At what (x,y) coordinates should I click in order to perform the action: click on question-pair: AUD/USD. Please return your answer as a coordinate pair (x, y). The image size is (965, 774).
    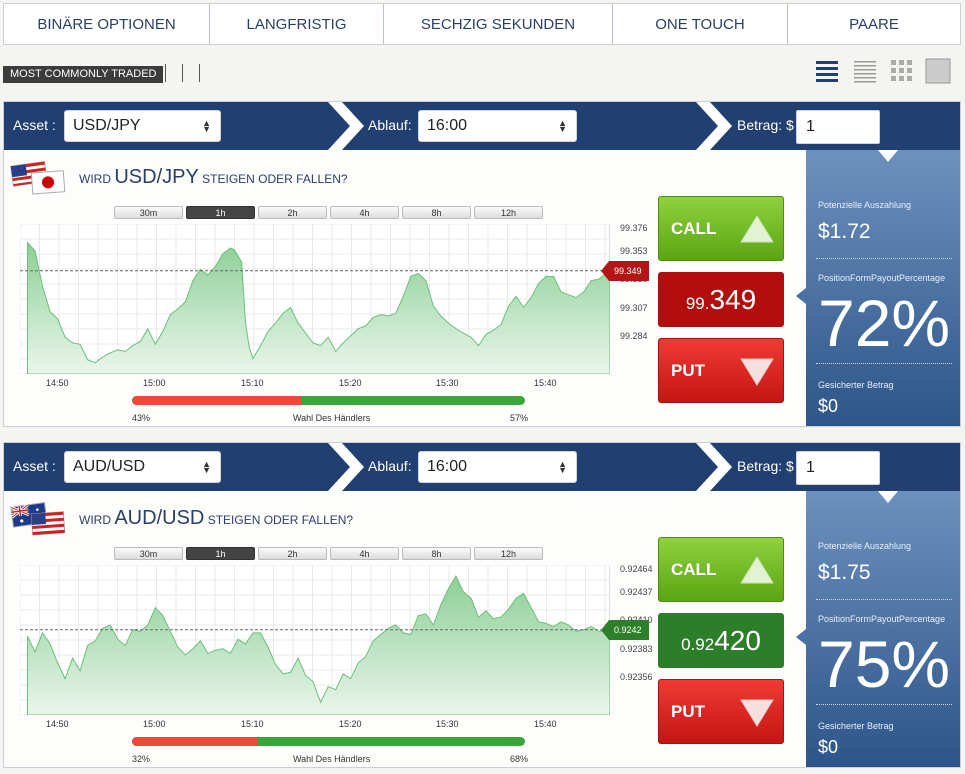
    Looking at the image, I should click on (159, 518).